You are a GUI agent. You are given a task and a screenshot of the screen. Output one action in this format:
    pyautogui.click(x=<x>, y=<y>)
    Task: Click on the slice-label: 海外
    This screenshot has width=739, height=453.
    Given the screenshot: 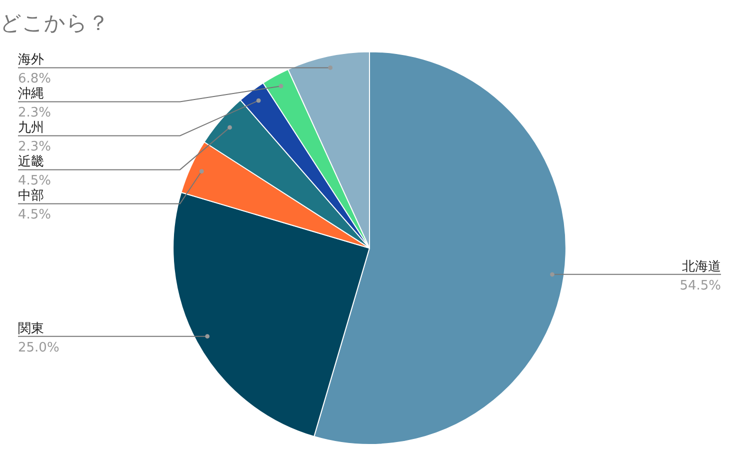 What is the action you would take?
    pyautogui.click(x=31, y=60)
    